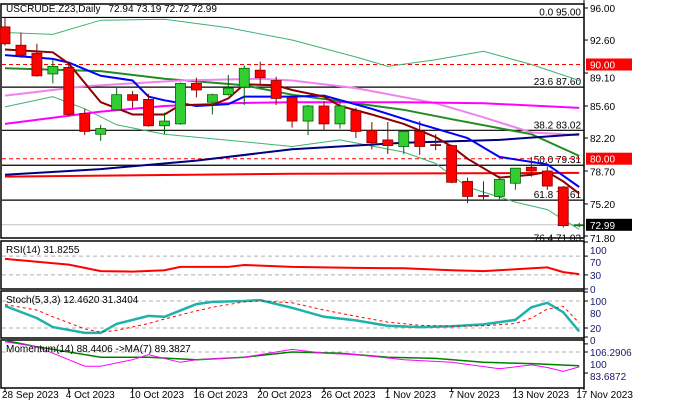  Describe the element at coordinates (602, 9) in the screenshot. I see `price-tick-label: 96.00` at that location.